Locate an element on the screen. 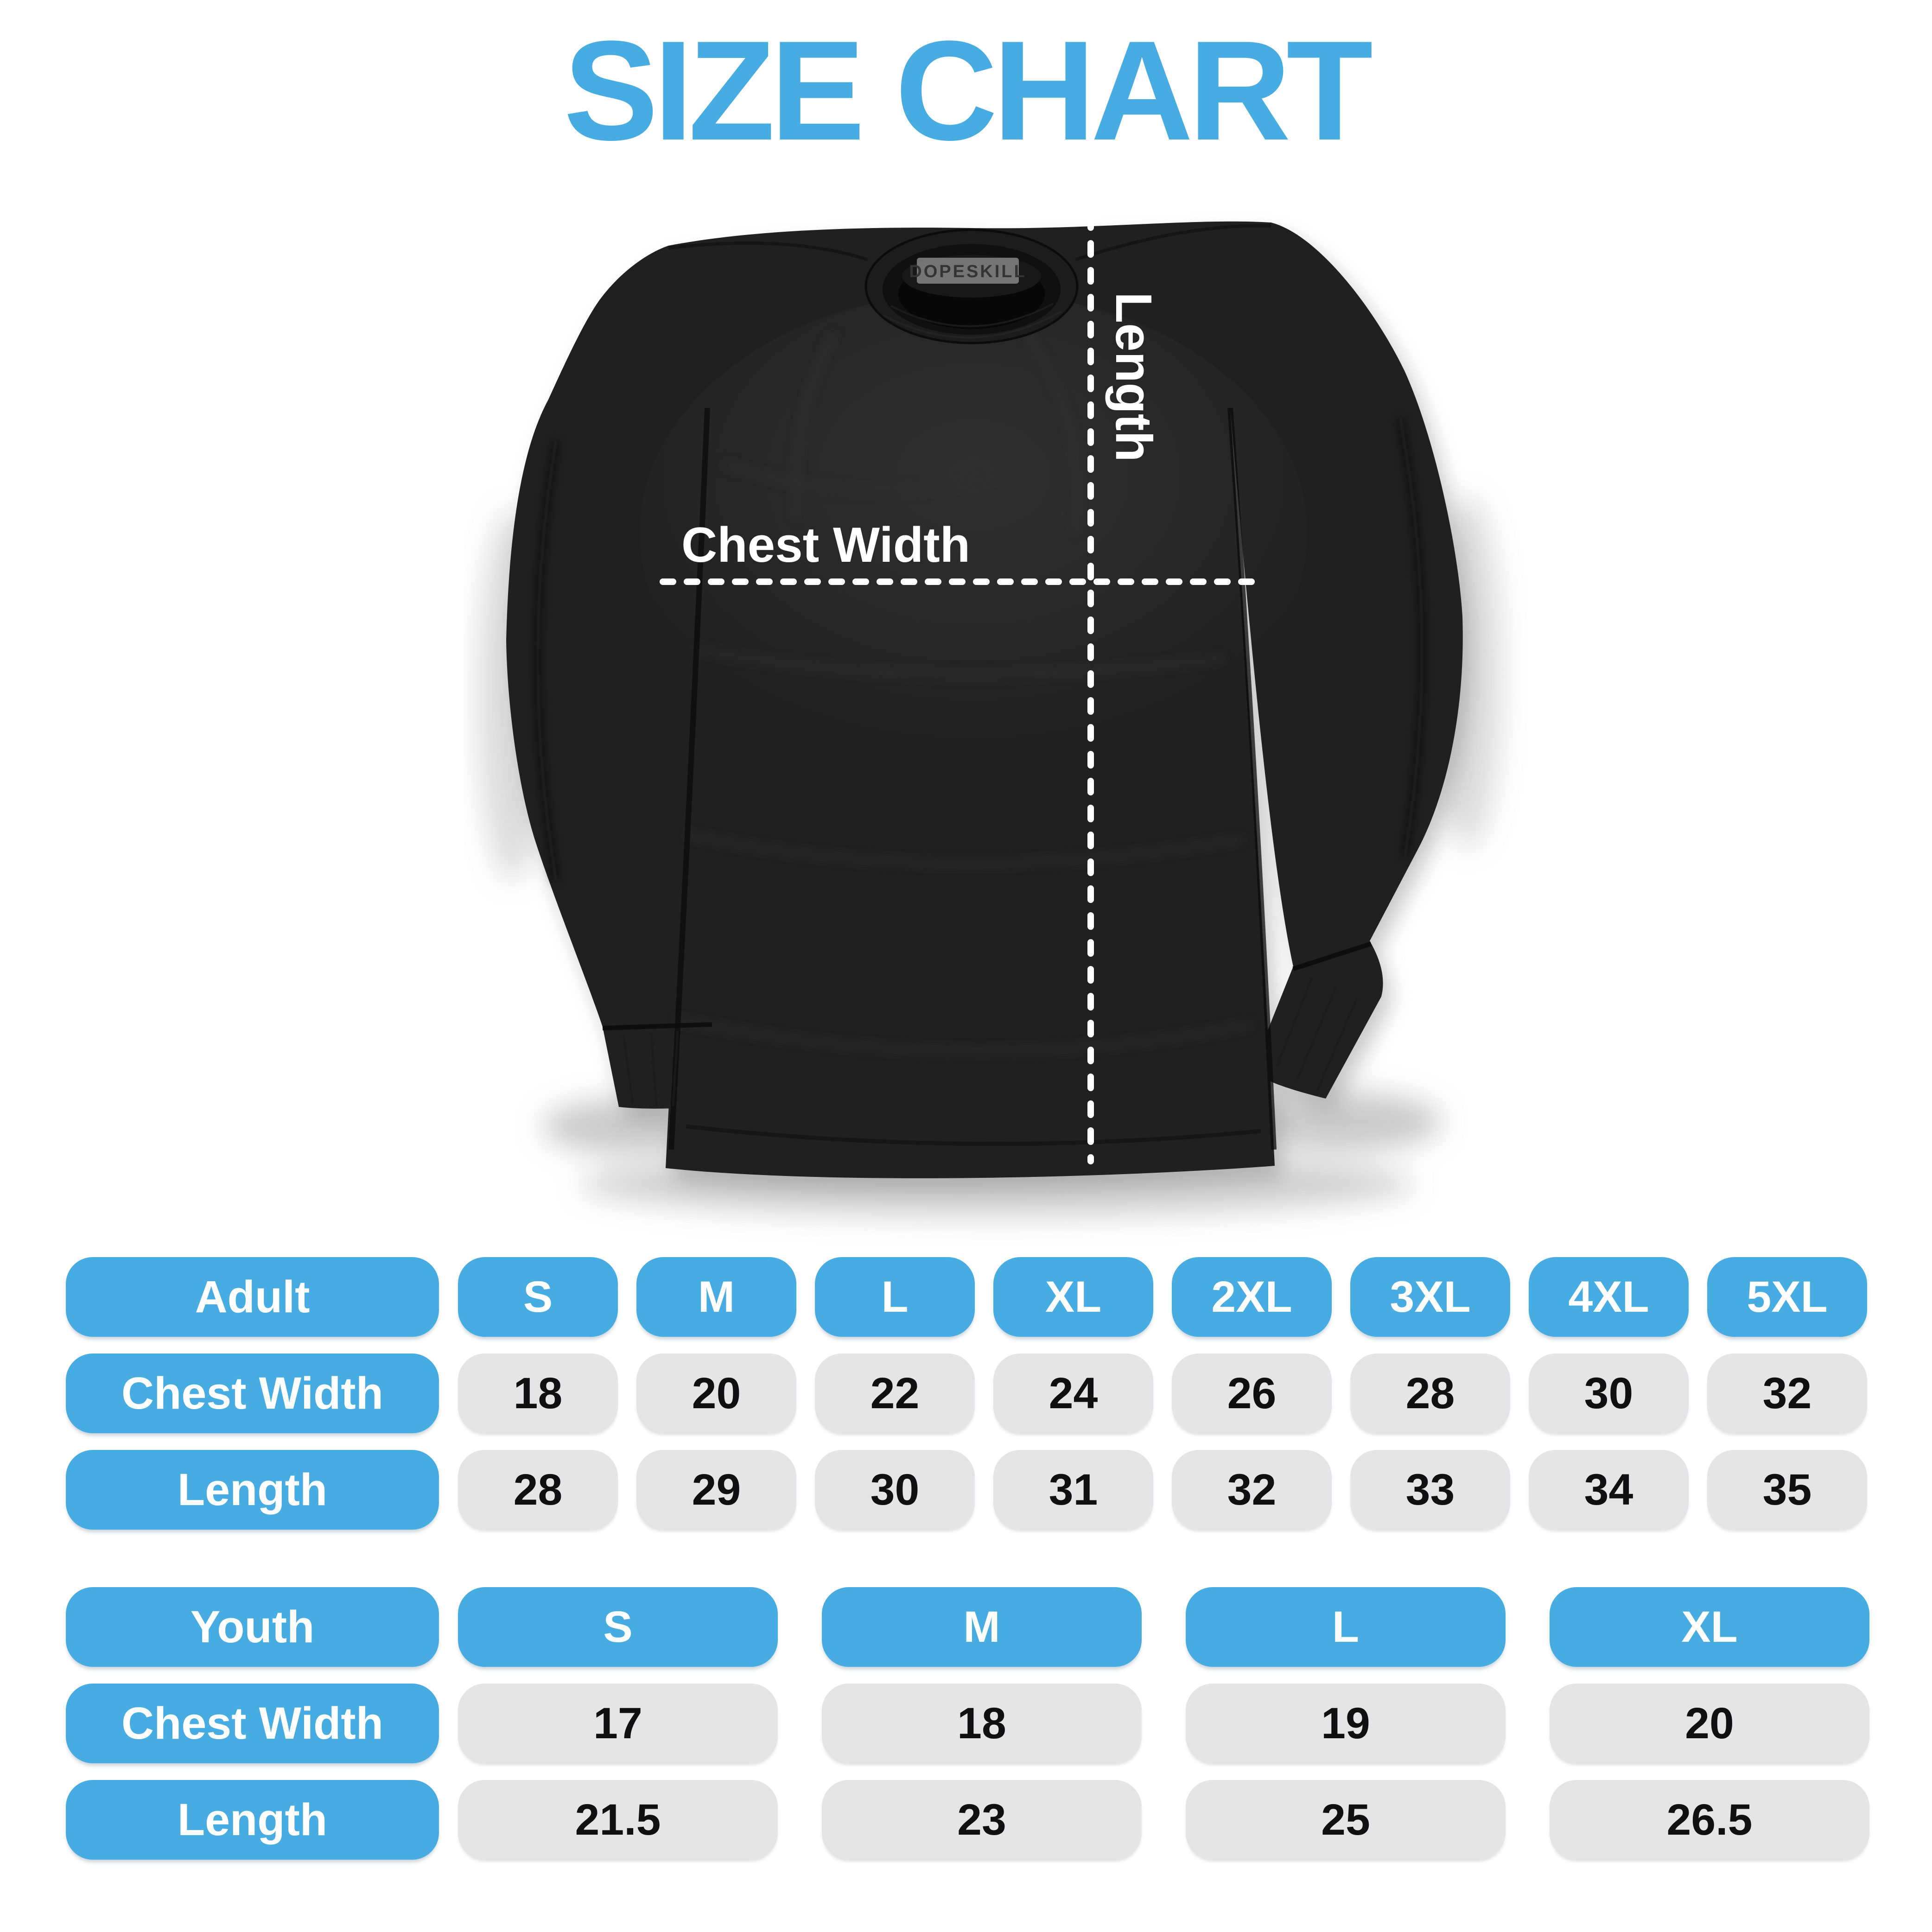 Image resolution: width=1932 pixels, height=1932 pixels. youth-chest-width-row: Chest Width 17 18 19 20 is located at coordinates (967, 1723).